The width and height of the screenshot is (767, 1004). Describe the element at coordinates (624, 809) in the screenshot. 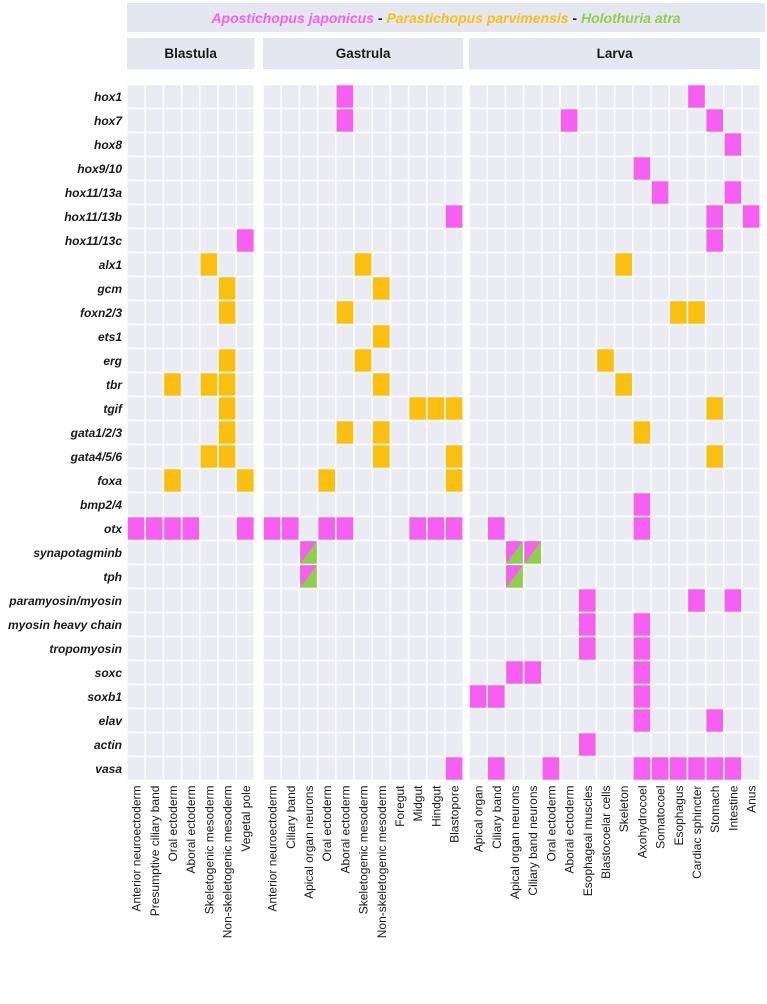

I see `column-label: Skeleton` at that location.